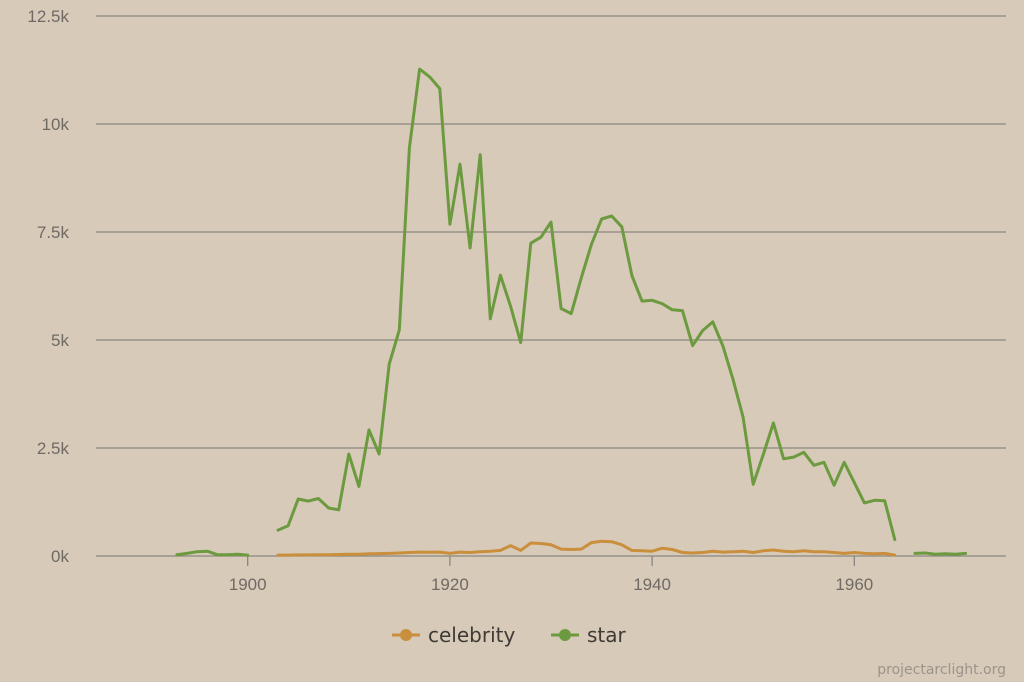 Image resolution: width=1024 pixels, height=682 pixels. I want to click on y-tick-label: 5k, so click(60, 340).